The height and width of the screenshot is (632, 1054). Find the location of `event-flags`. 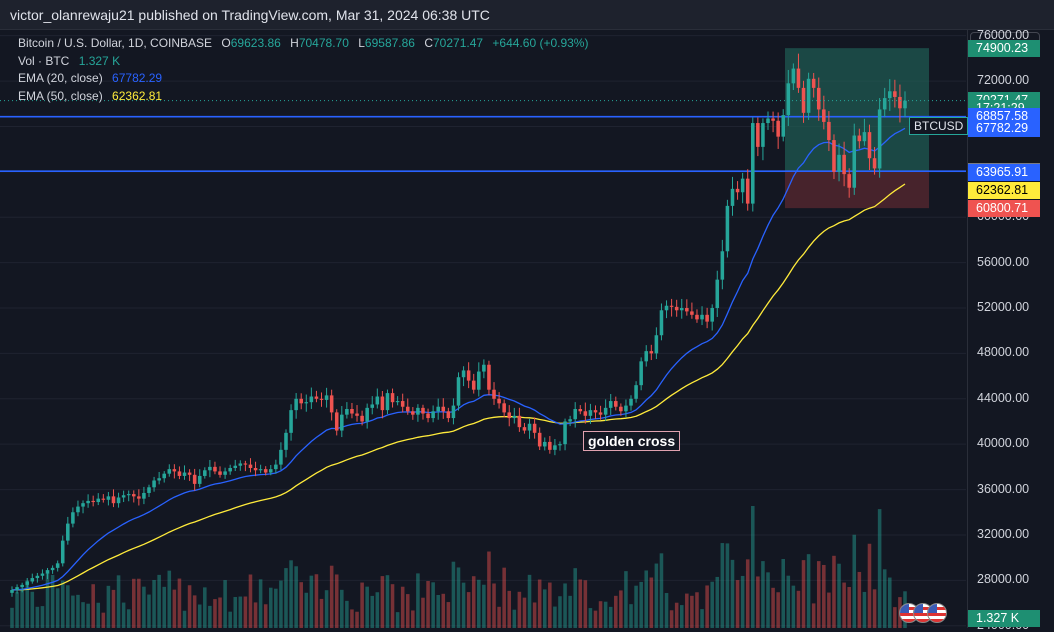

event-flags is located at coordinates (923, 613).